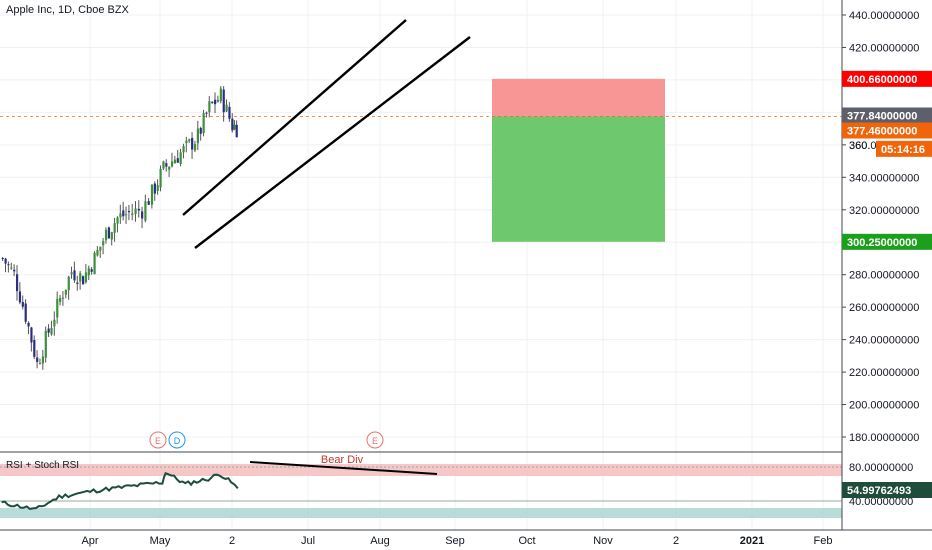 The height and width of the screenshot is (550, 932). What do you see at coordinates (578, 97) in the screenshot?
I see `stop-loss-zone` at bounding box center [578, 97].